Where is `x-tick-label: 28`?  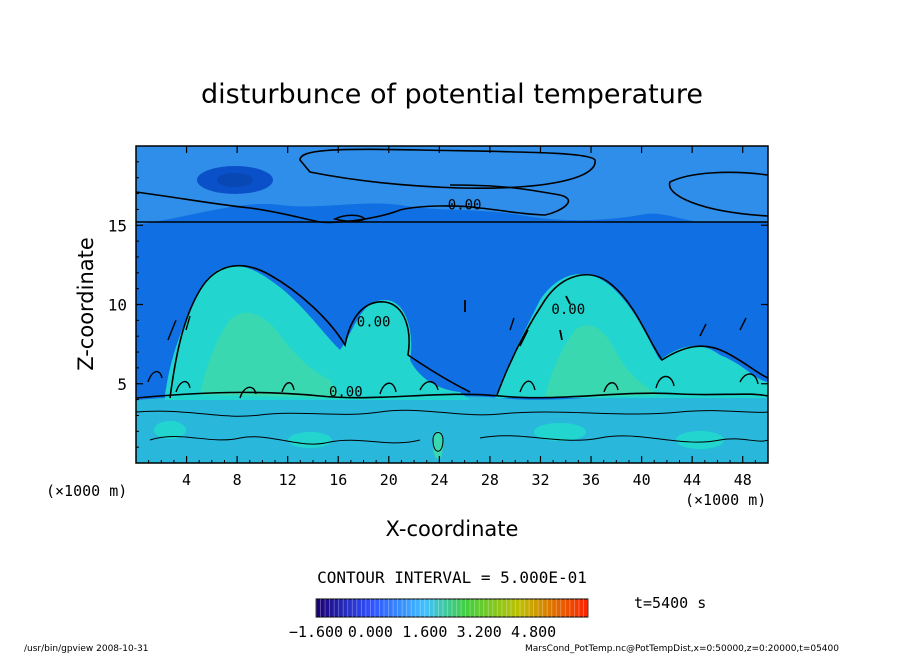 x-tick-label: 28 is located at coordinates (490, 480).